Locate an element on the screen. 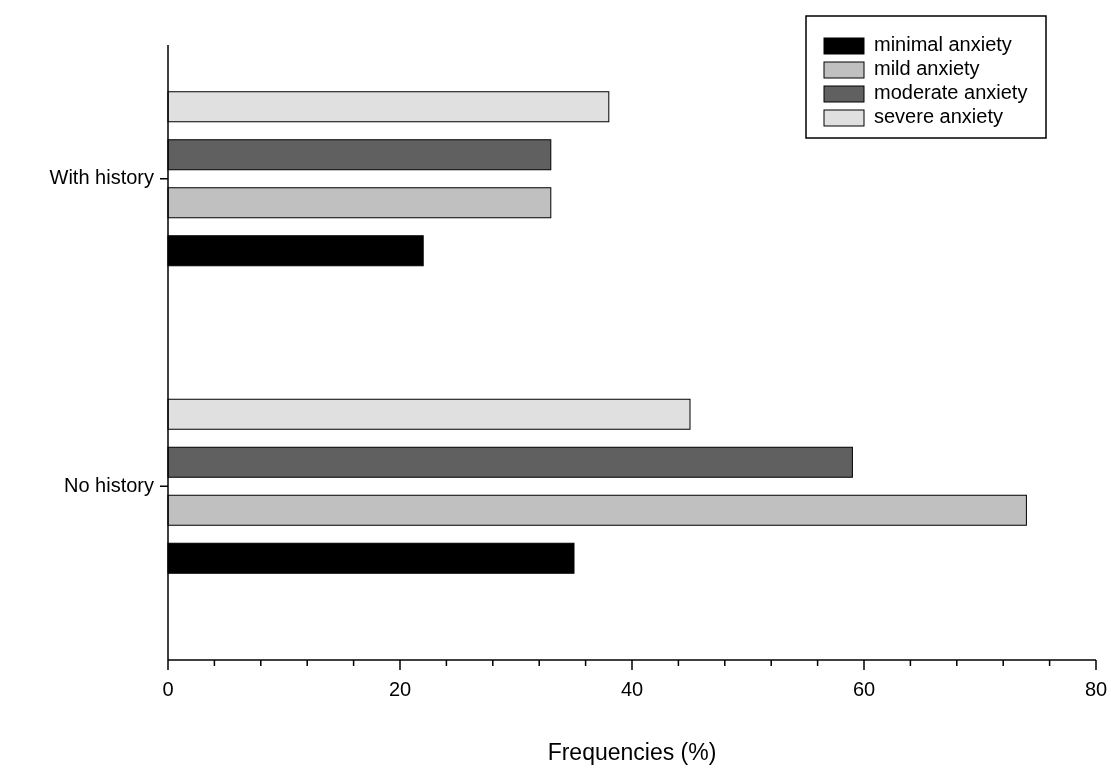  x-tick-label: 60 is located at coordinates (864, 689).